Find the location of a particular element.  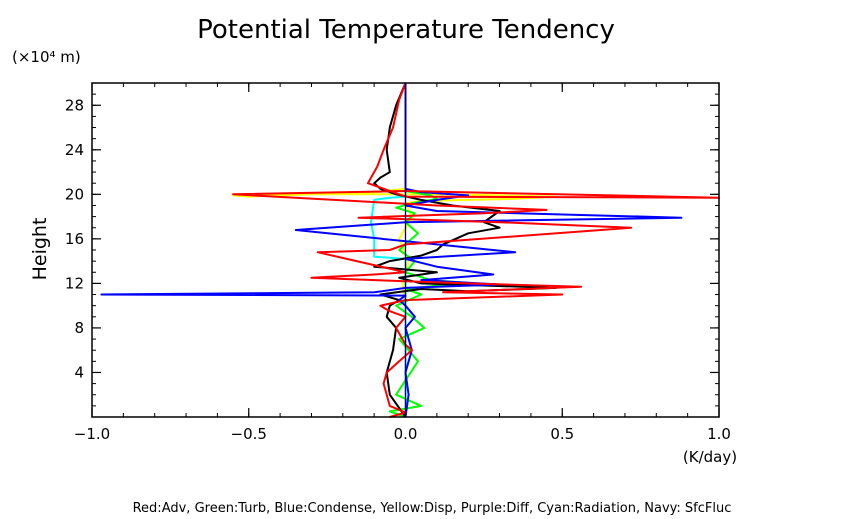

y-tick-label: 4 is located at coordinates (79, 372).